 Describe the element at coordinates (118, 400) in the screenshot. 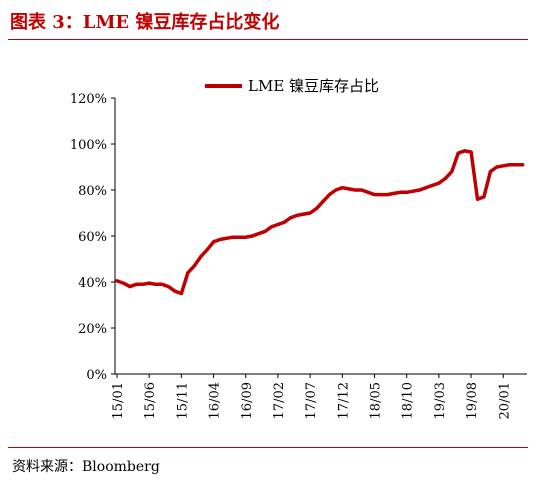

I see `x-tick-label: 15/01` at that location.